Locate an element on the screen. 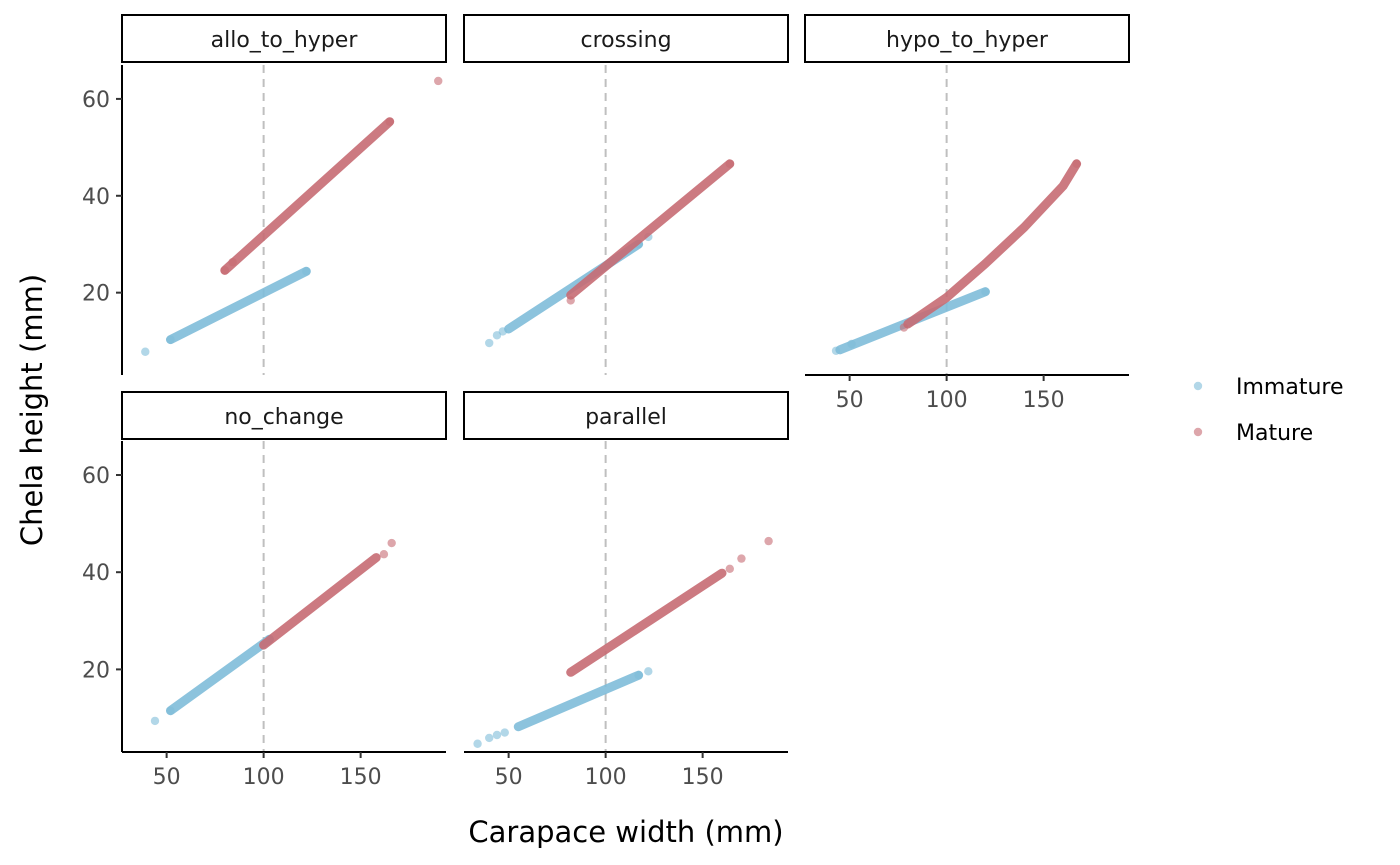  strip-box-parallel is located at coordinates (626, 415).